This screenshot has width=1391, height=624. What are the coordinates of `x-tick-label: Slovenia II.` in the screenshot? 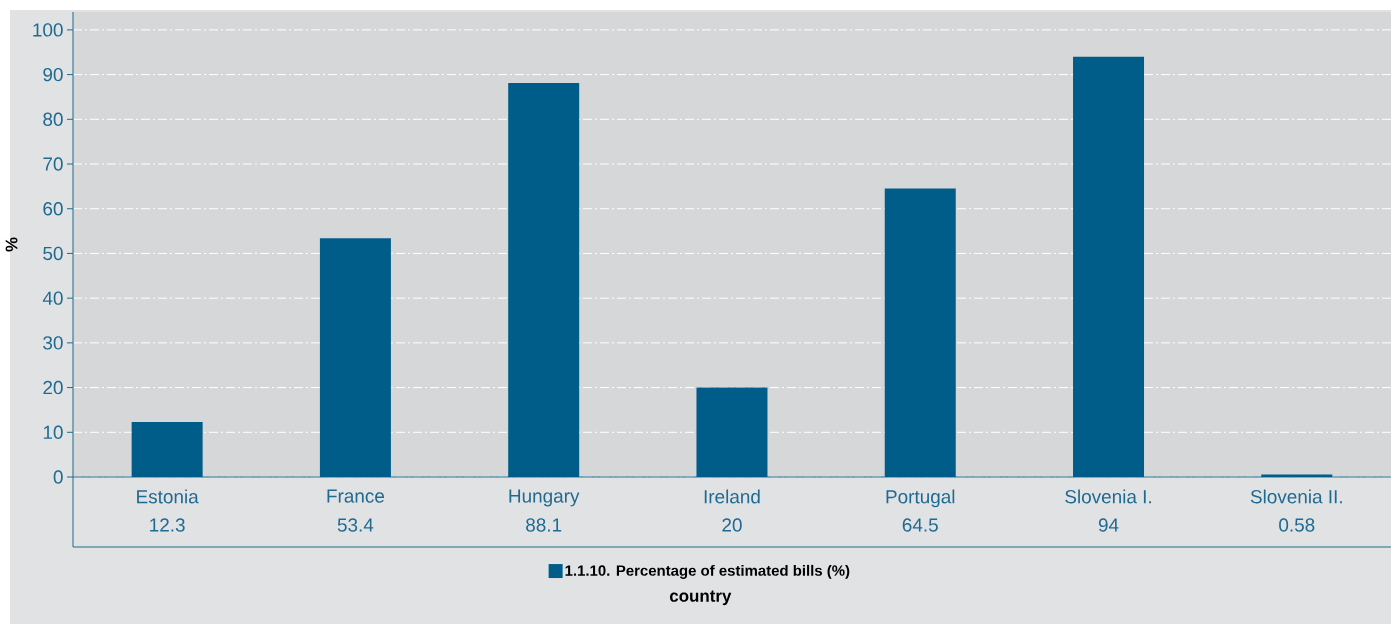 It's located at (1296, 496).